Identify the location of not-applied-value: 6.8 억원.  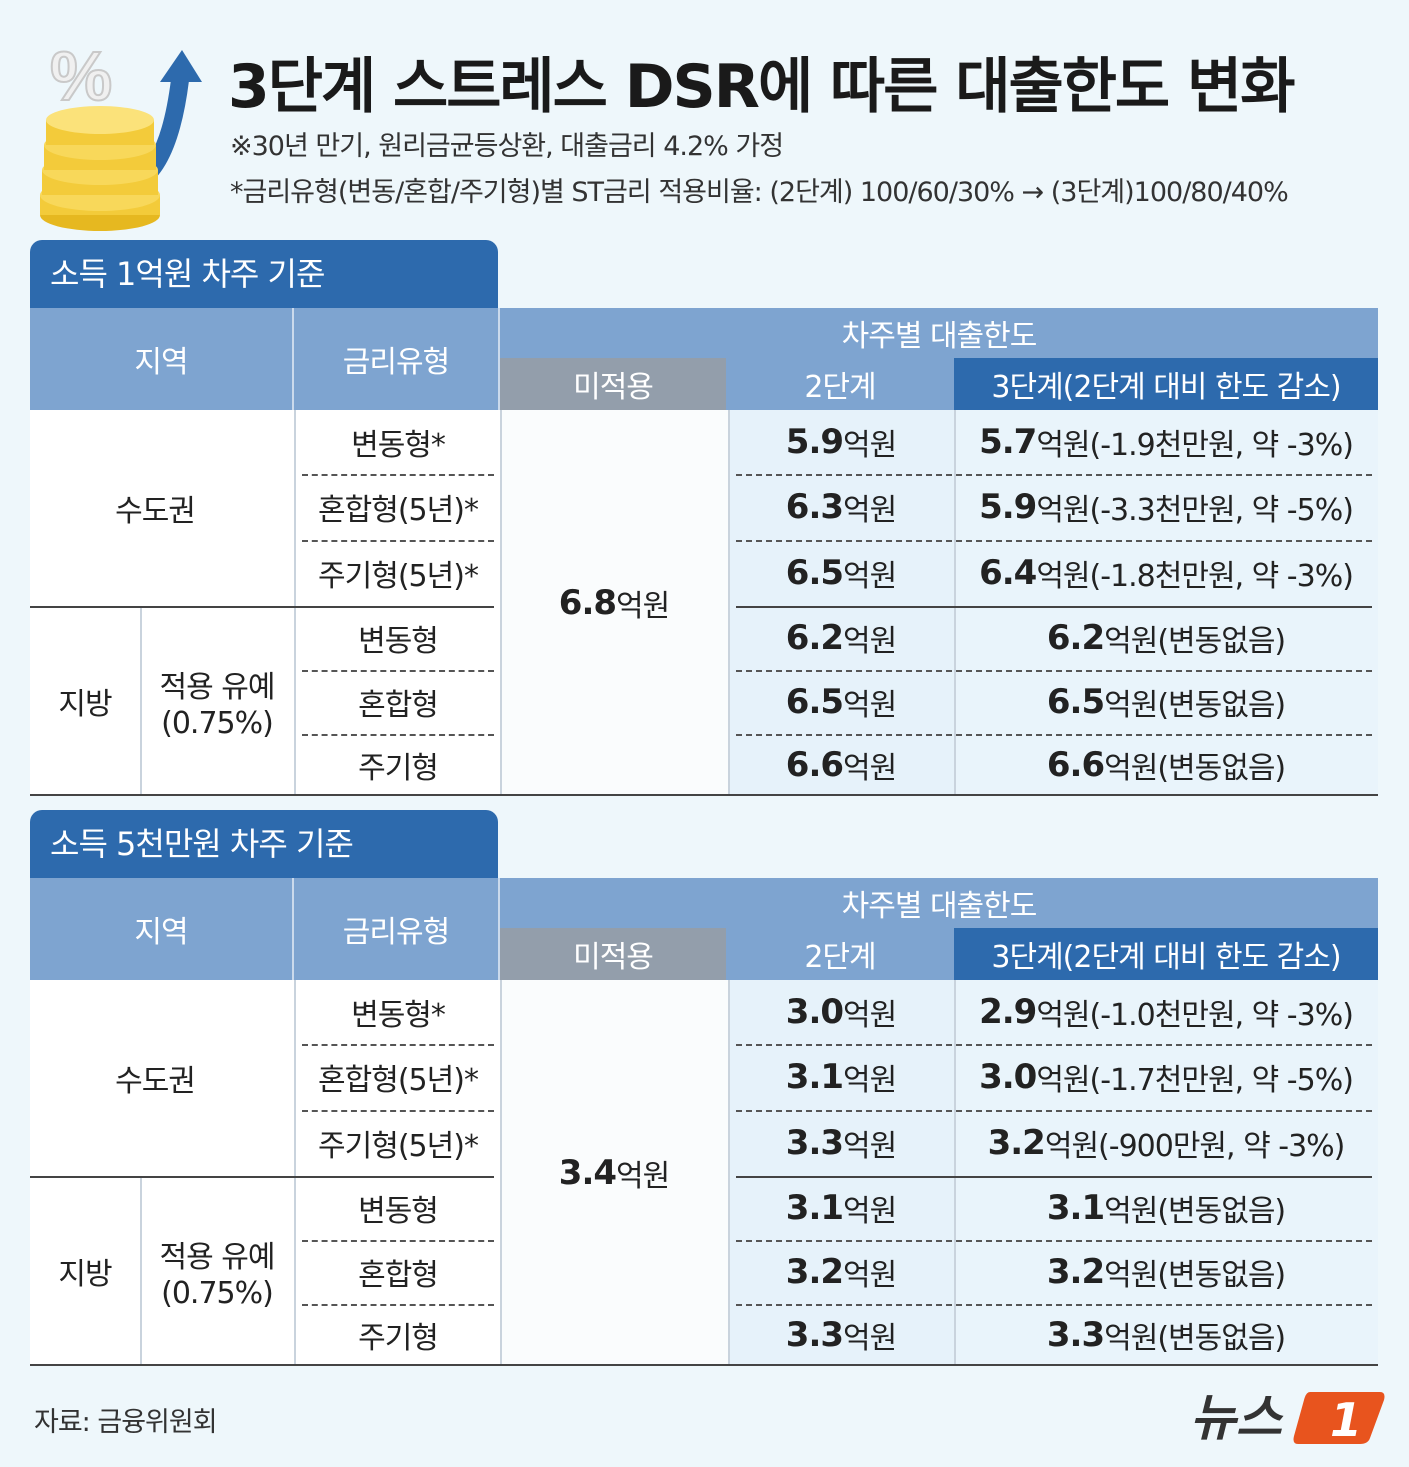
(614, 603).